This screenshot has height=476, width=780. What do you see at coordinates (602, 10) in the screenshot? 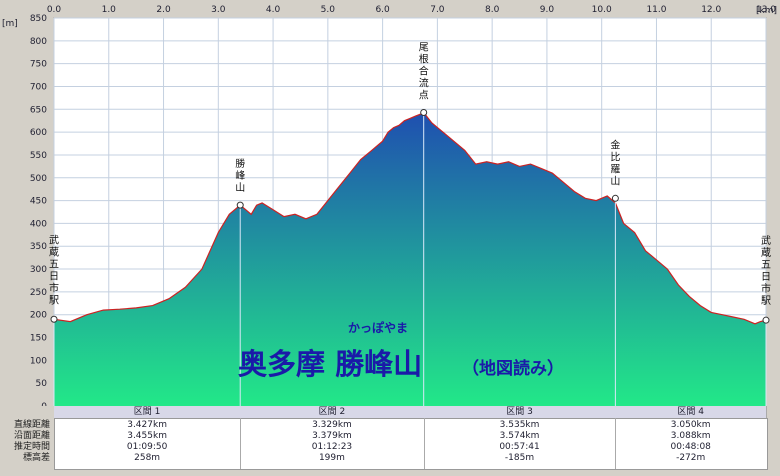
I see `x-tick-label: 10.0` at bounding box center [602, 10].